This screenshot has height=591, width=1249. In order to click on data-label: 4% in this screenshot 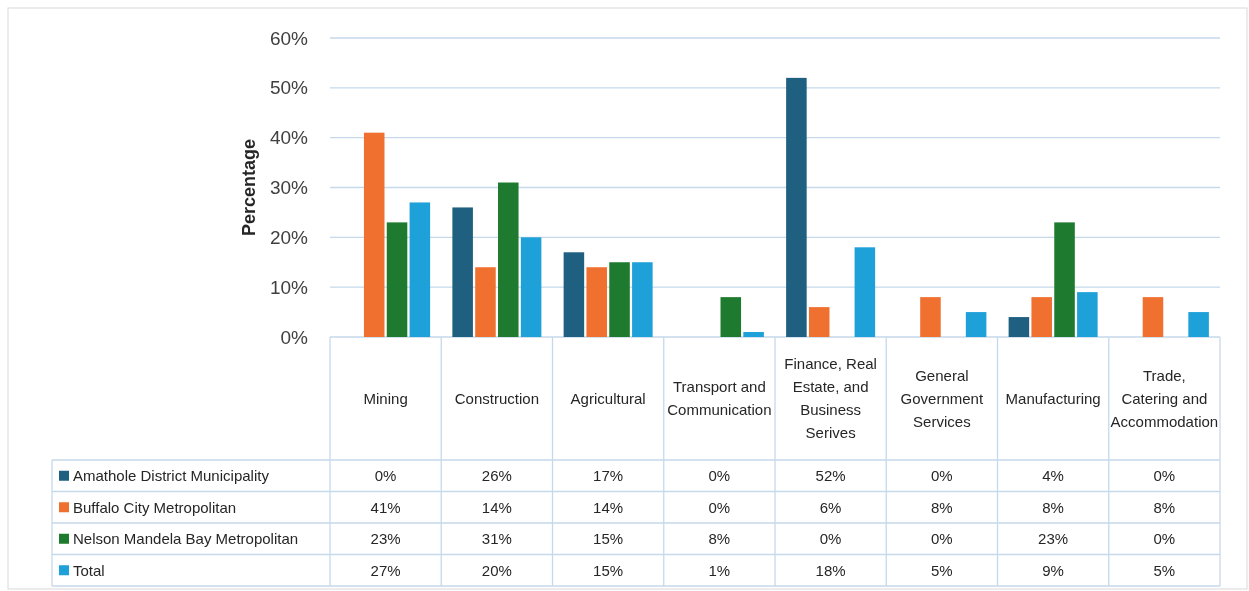, I will do `click(1053, 475)`.